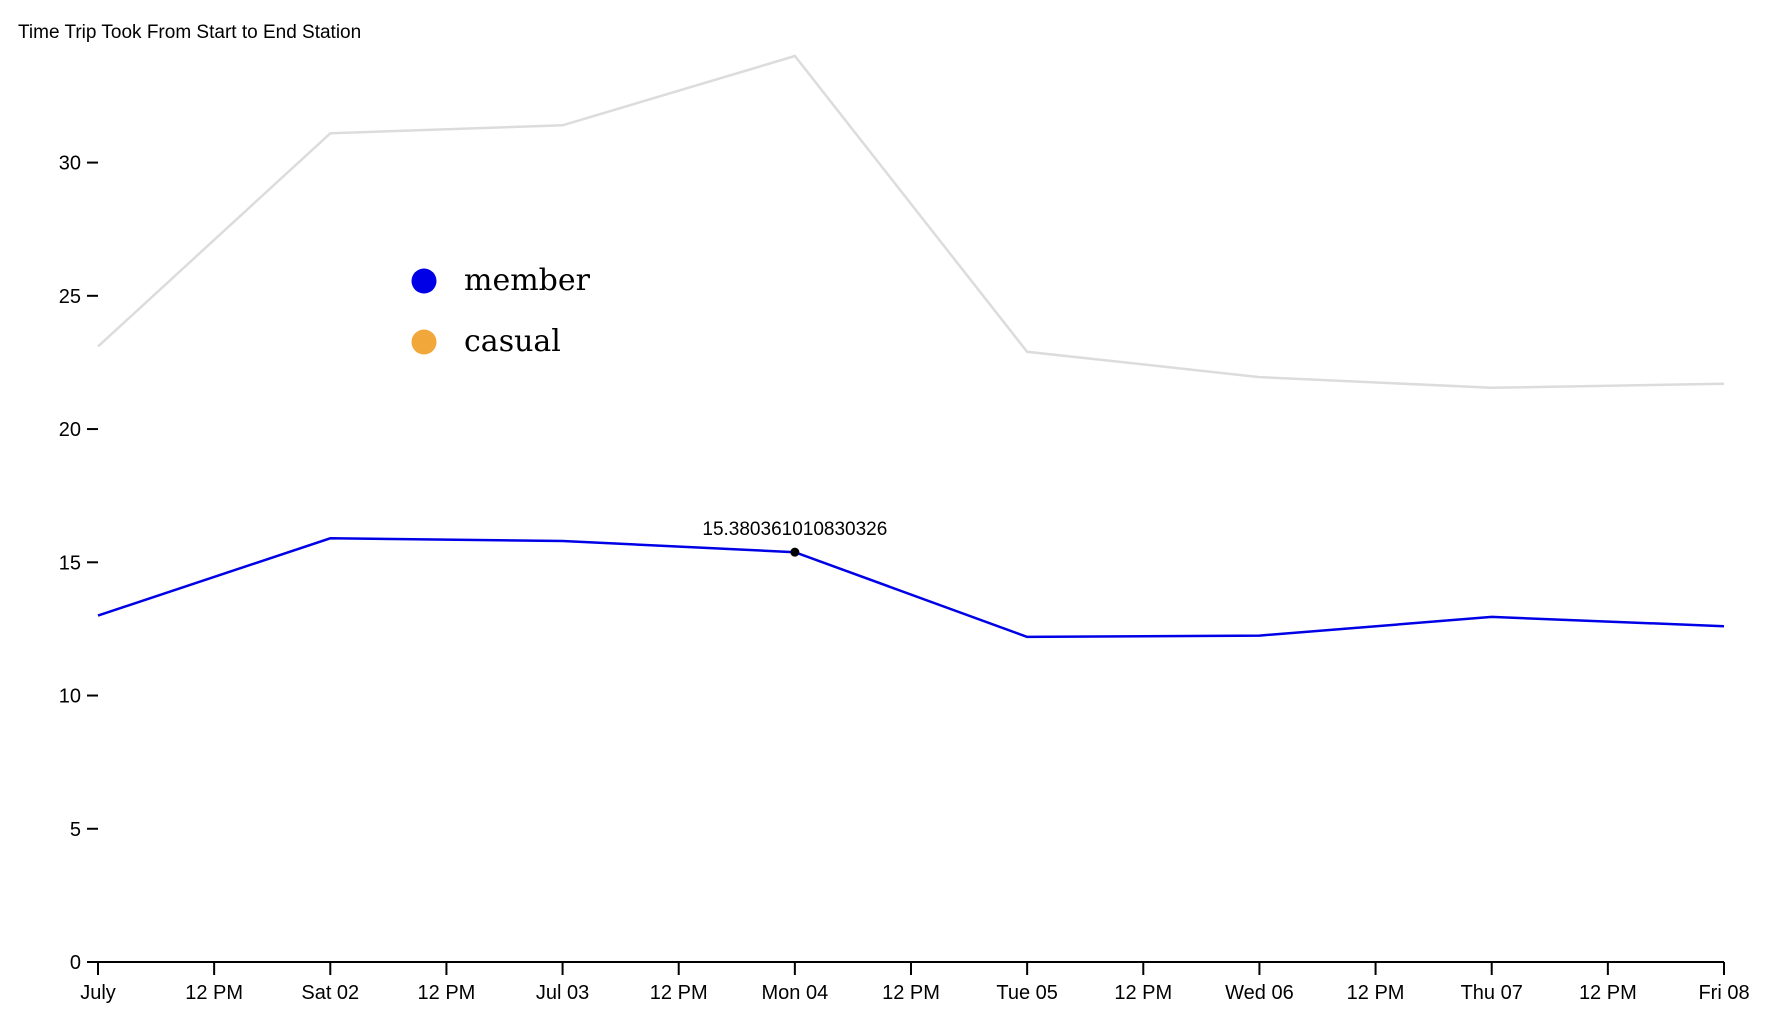 The height and width of the screenshot is (1032, 1782). Describe the element at coordinates (795, 552) in the screenshot. I see `highlight-point` at that location.